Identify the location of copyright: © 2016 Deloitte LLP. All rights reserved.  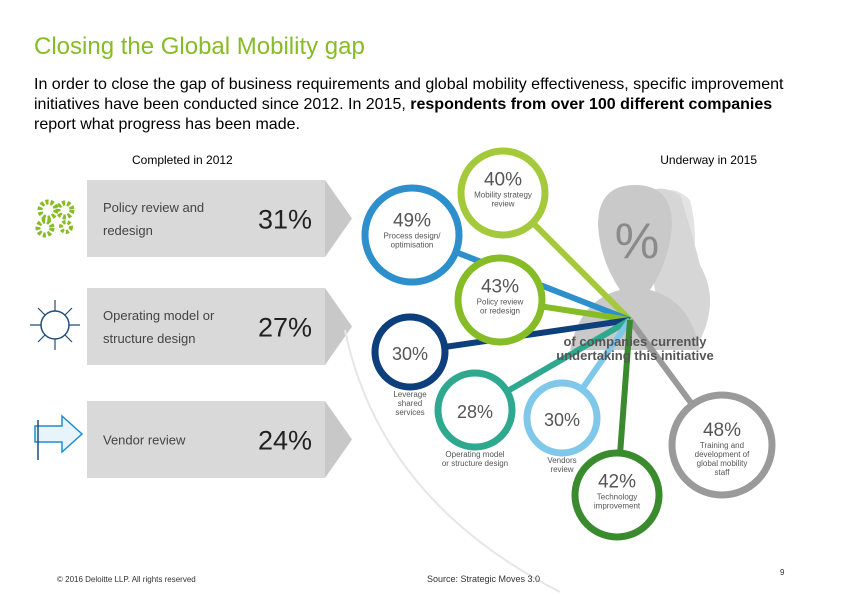
(126, 579).